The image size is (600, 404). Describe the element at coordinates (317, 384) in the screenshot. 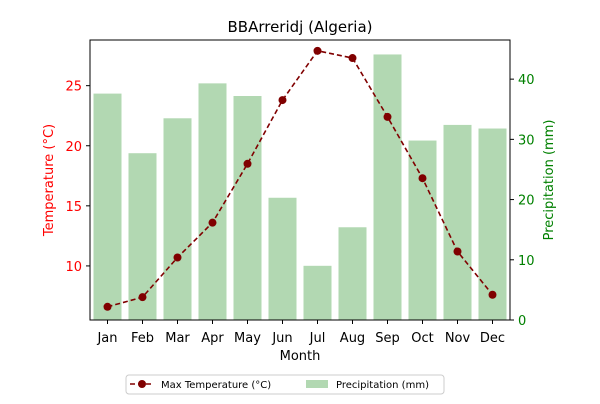

I see `legend-bar-swatch` at that location.